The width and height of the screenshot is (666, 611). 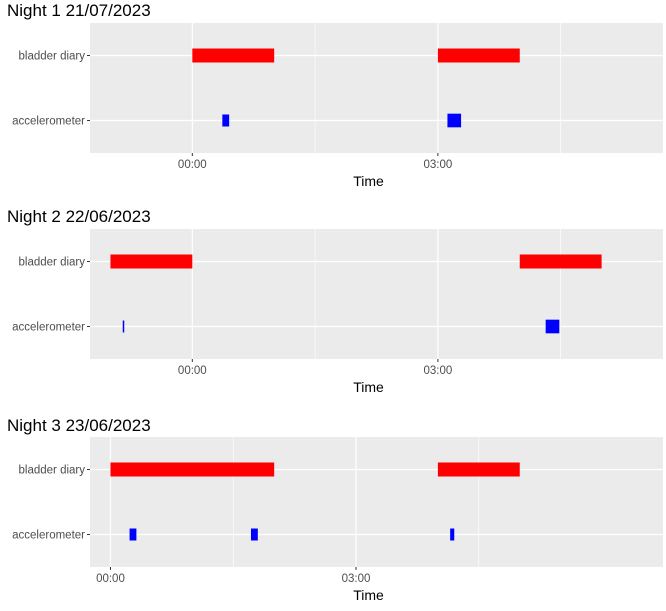 What do you see at coordinates (79, 216) in the screenshot?
I see `chart-title: Night 2 22/06/2023` at bounding box center [79, 216].